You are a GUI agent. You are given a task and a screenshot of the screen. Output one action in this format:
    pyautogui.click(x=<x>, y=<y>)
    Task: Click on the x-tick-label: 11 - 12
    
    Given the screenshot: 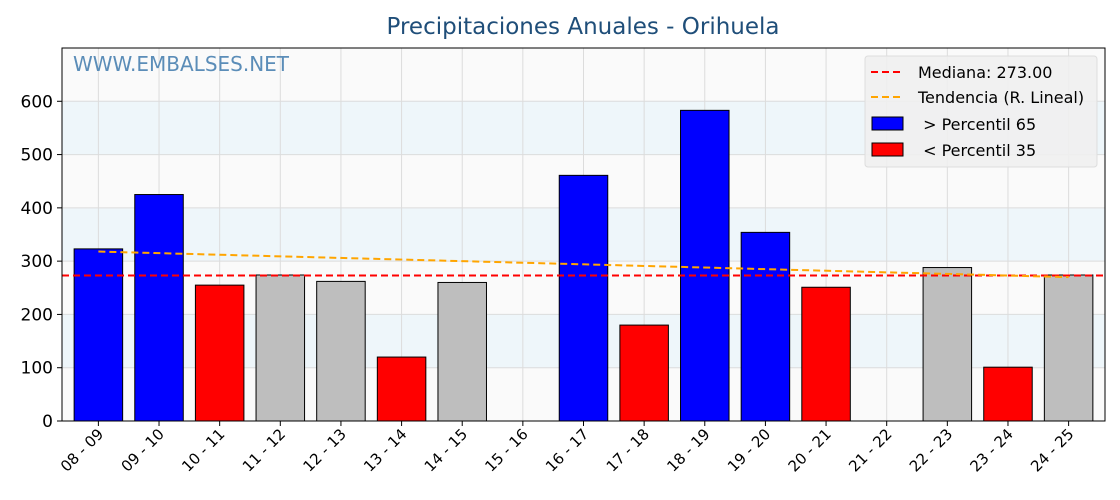 What is the action you would take?
    pyautogui.click(x=264, y=450)
    